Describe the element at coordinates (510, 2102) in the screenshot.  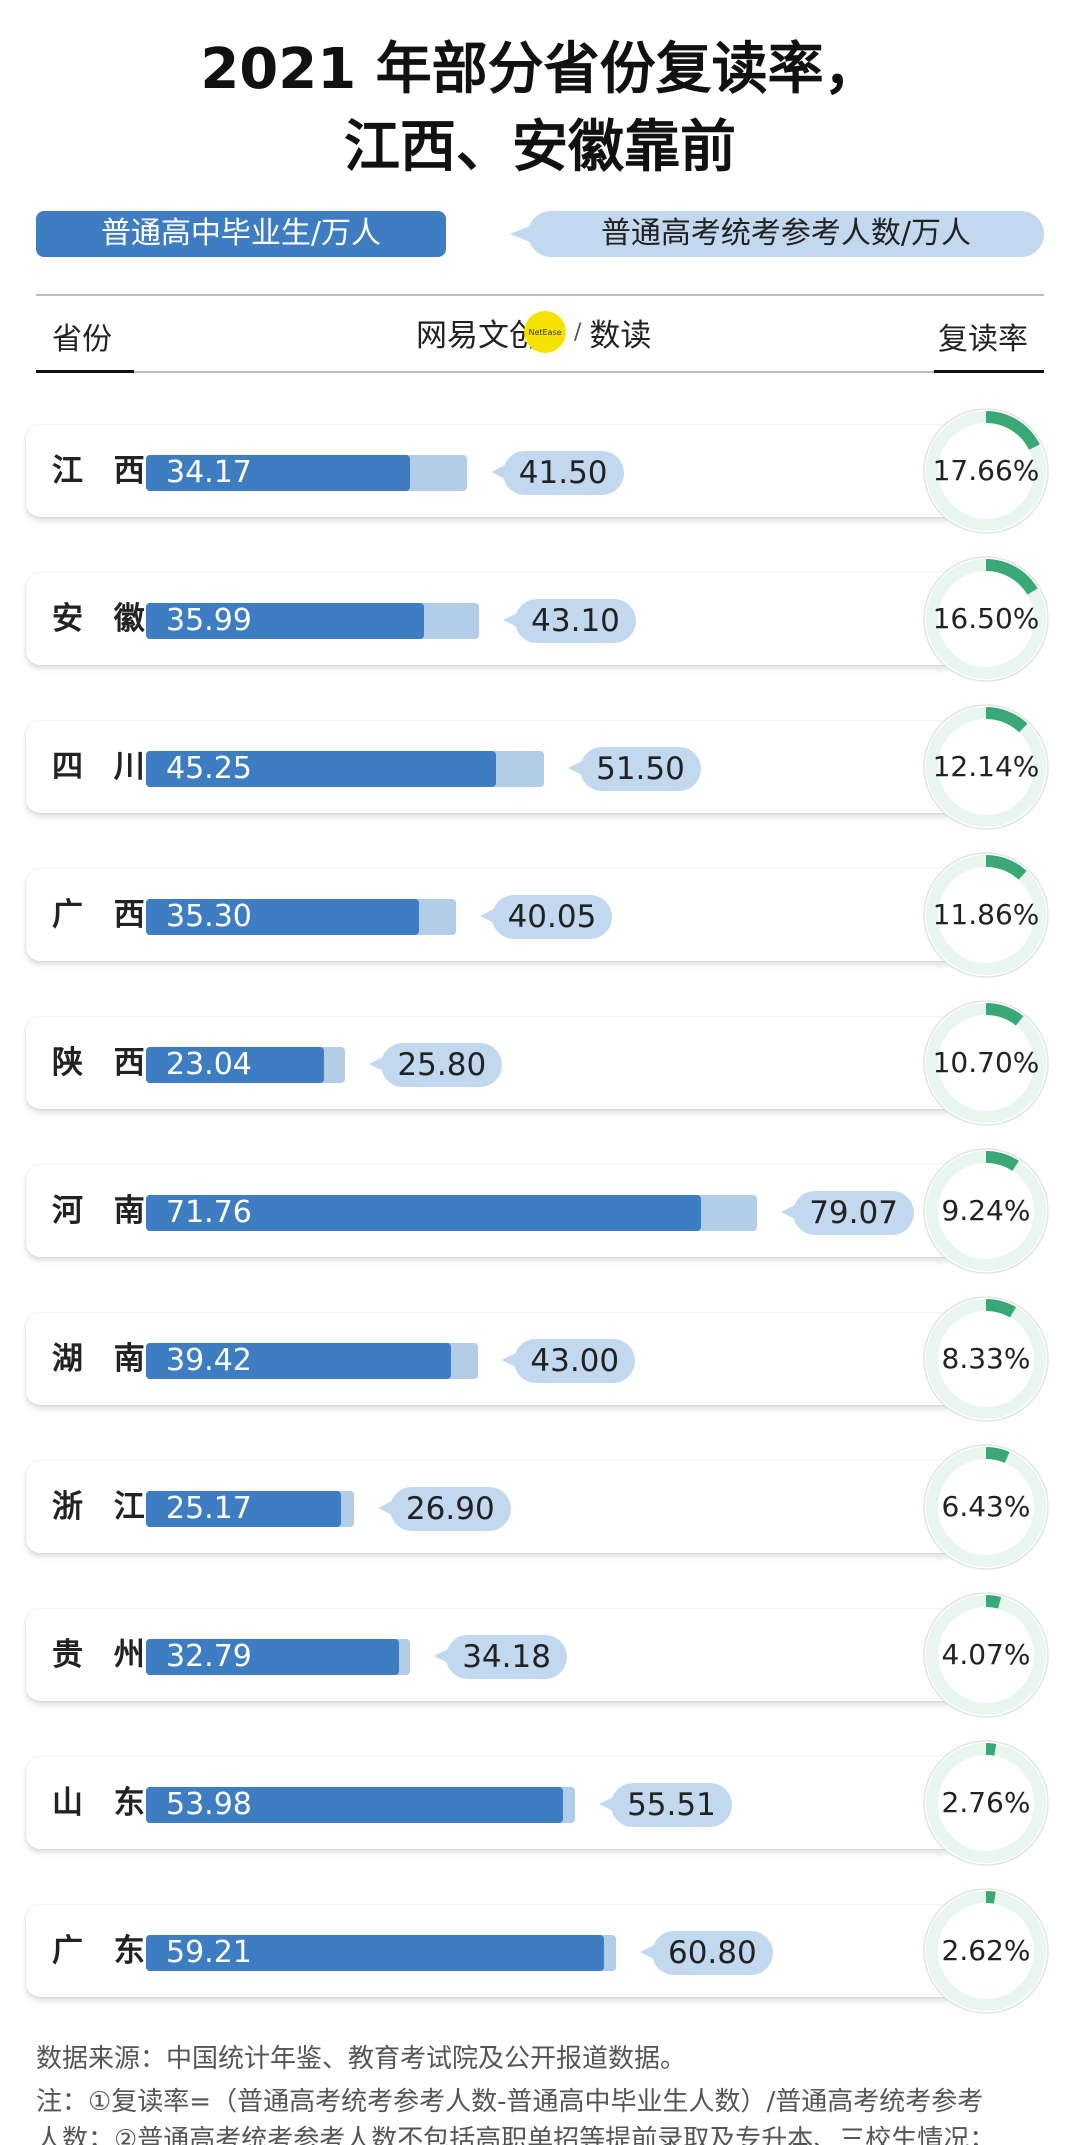
I see `footnote-line-1: 注：①复读率=（普通高考统考参考人数-普通高中毕业生人数）/普通高考统考参考` at that location.